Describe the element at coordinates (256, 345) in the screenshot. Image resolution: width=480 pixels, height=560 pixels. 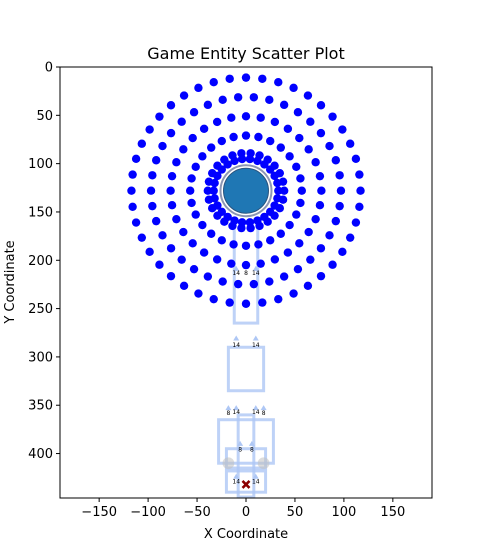
I see `annotation-label-4: 14` at that location.